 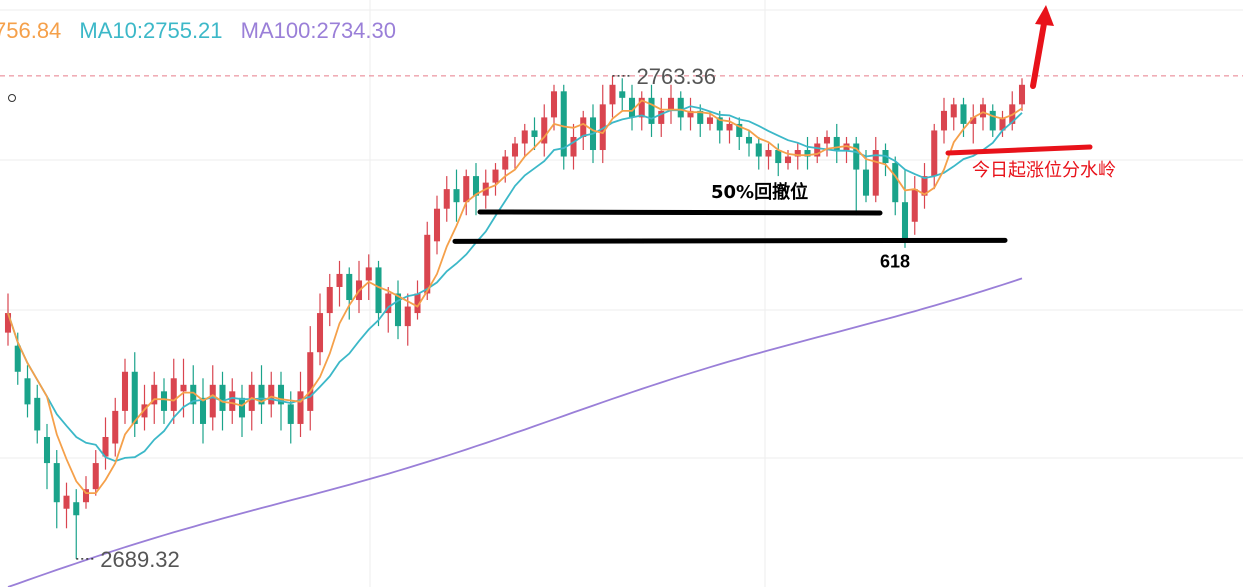 I want to click on today-level-label: 今日起涨位分水岭, so click(x=1044, y=170).